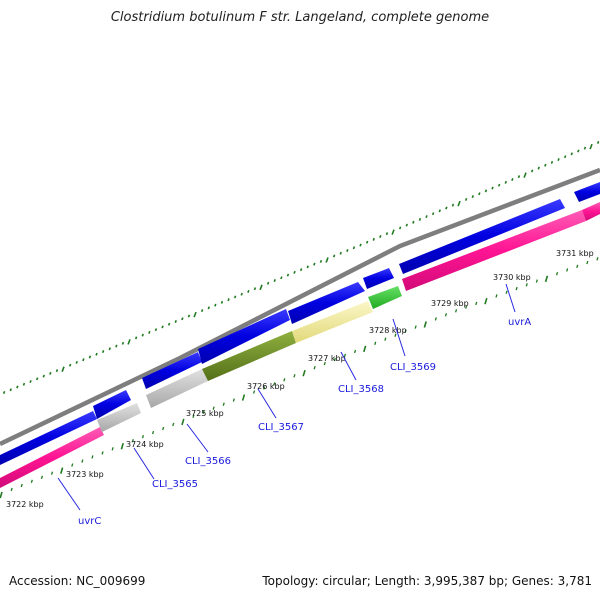  Describe the element at coordinates (89, 521) in the screenshot. I see `gene-label-uvrC: uvrC` at that location.